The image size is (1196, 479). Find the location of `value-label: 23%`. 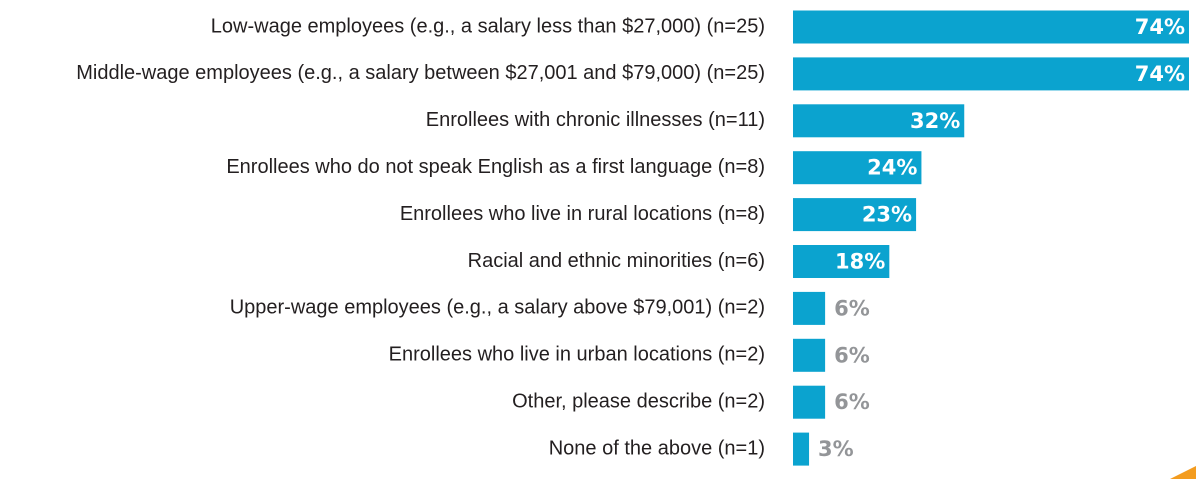

value-label: 23% is located at coordinates (887, 215).